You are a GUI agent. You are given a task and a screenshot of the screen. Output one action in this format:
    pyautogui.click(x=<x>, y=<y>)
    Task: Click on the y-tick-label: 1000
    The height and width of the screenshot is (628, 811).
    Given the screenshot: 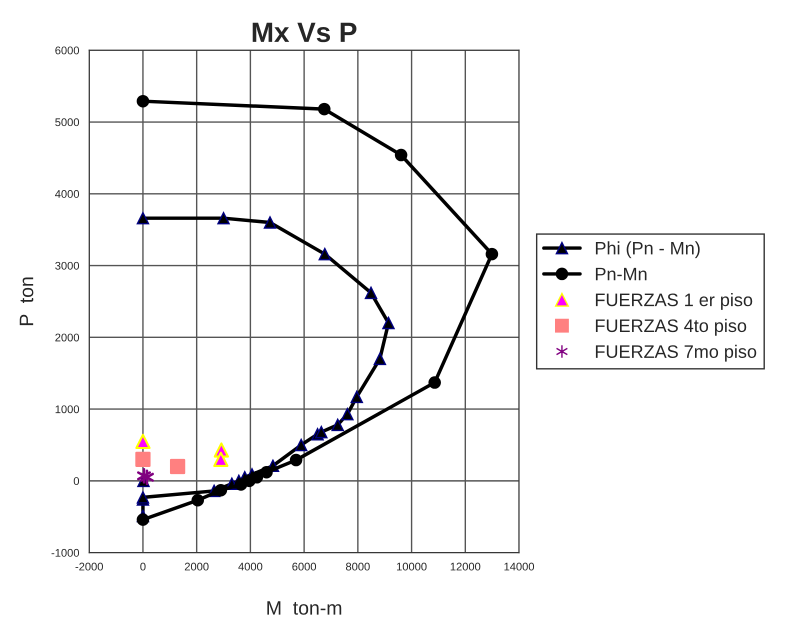 What is the action you would take?
    pyautogui.click(x=68, y=409)
    